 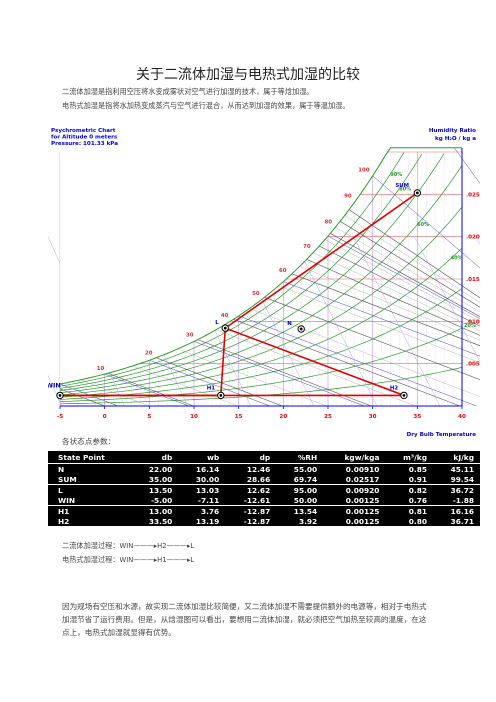 I want to click on y-tick-label: .010, so click(x=473, y=322).